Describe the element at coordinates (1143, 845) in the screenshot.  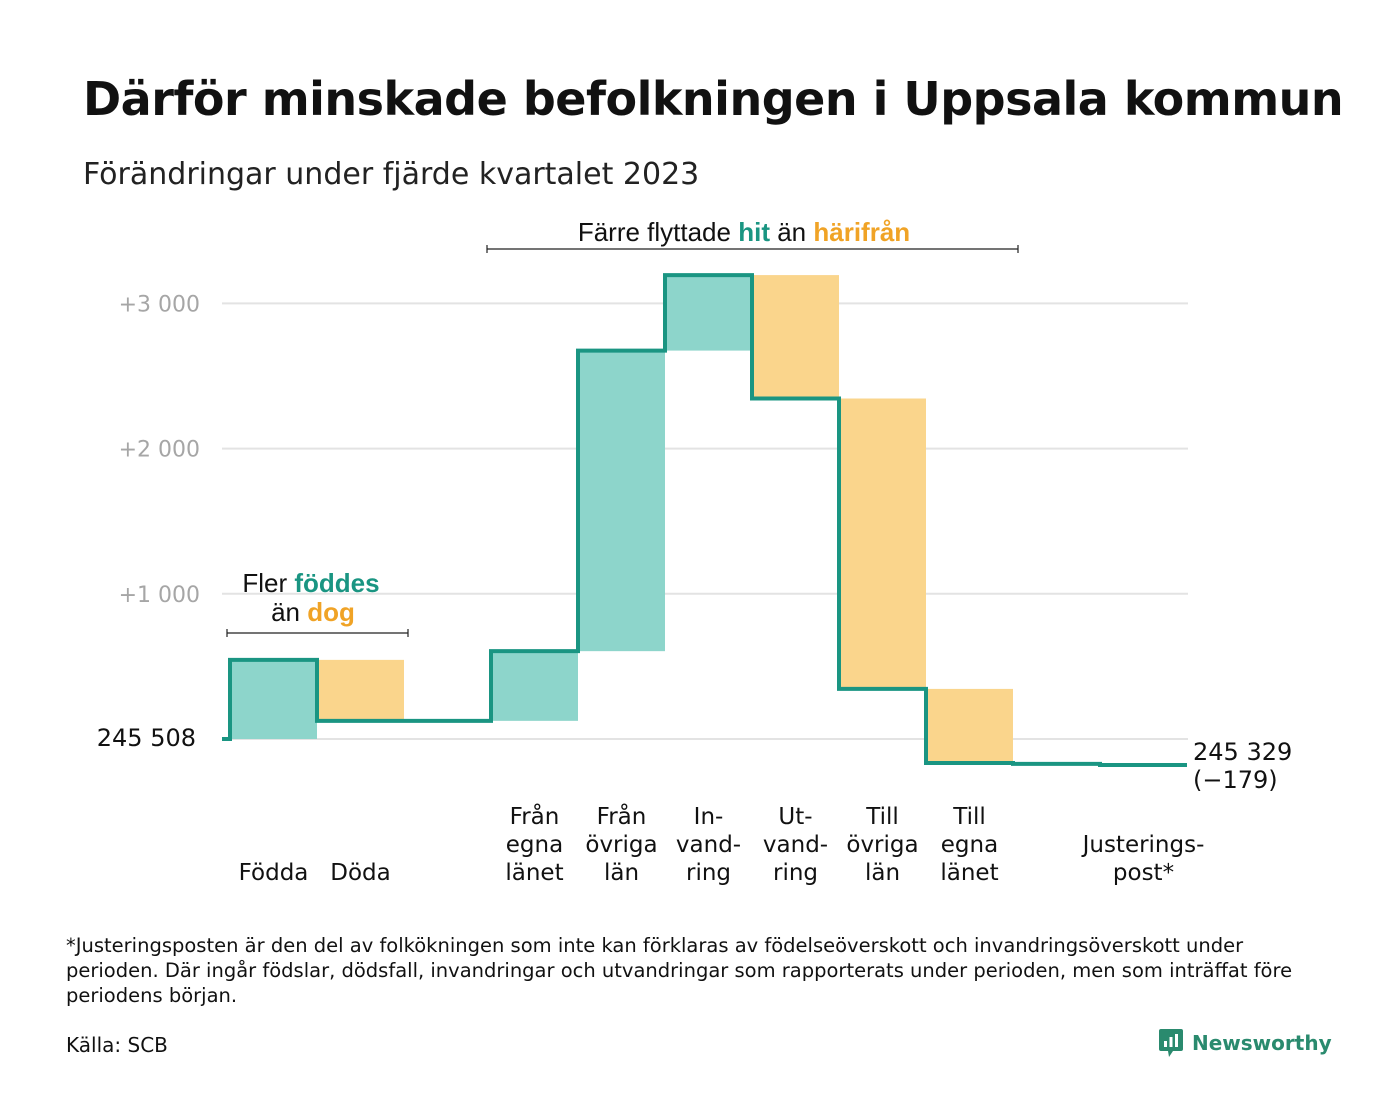
I see `category-label: Justerings-` at that location.